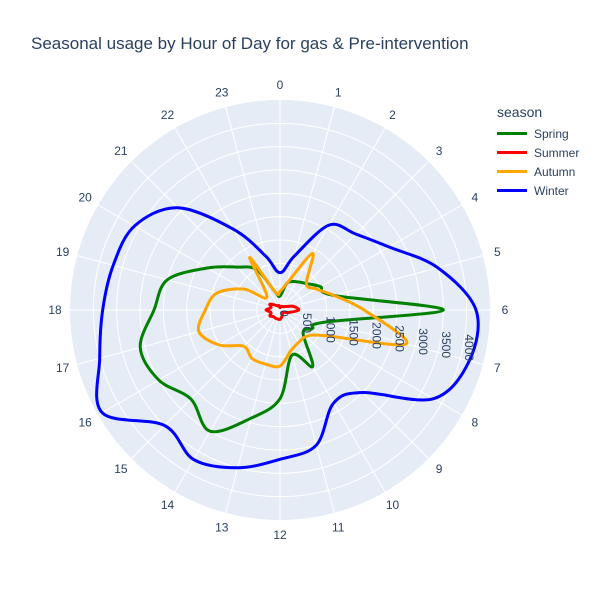 This screenshot has width=600, height=600. I want to click on series-line-autumn, so click(302, 310).